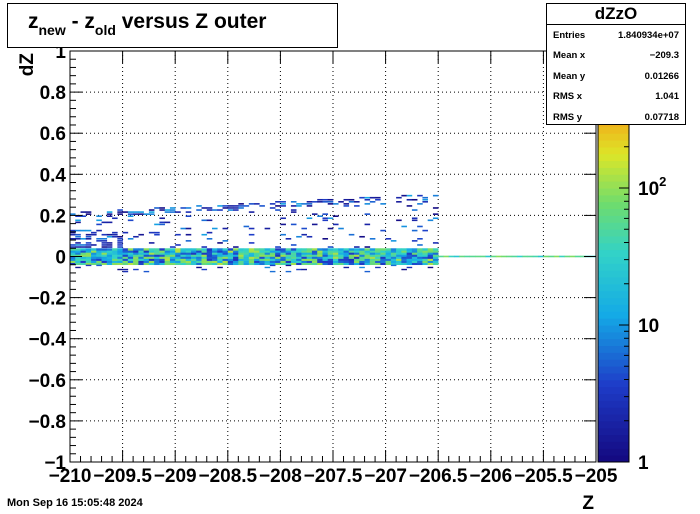 This screenshot has width=700, height=514. What do you see at coordinates (47, 381) in the screenshot?
I see `y-tick-label: −0.6` at bounding box center [47, 381].